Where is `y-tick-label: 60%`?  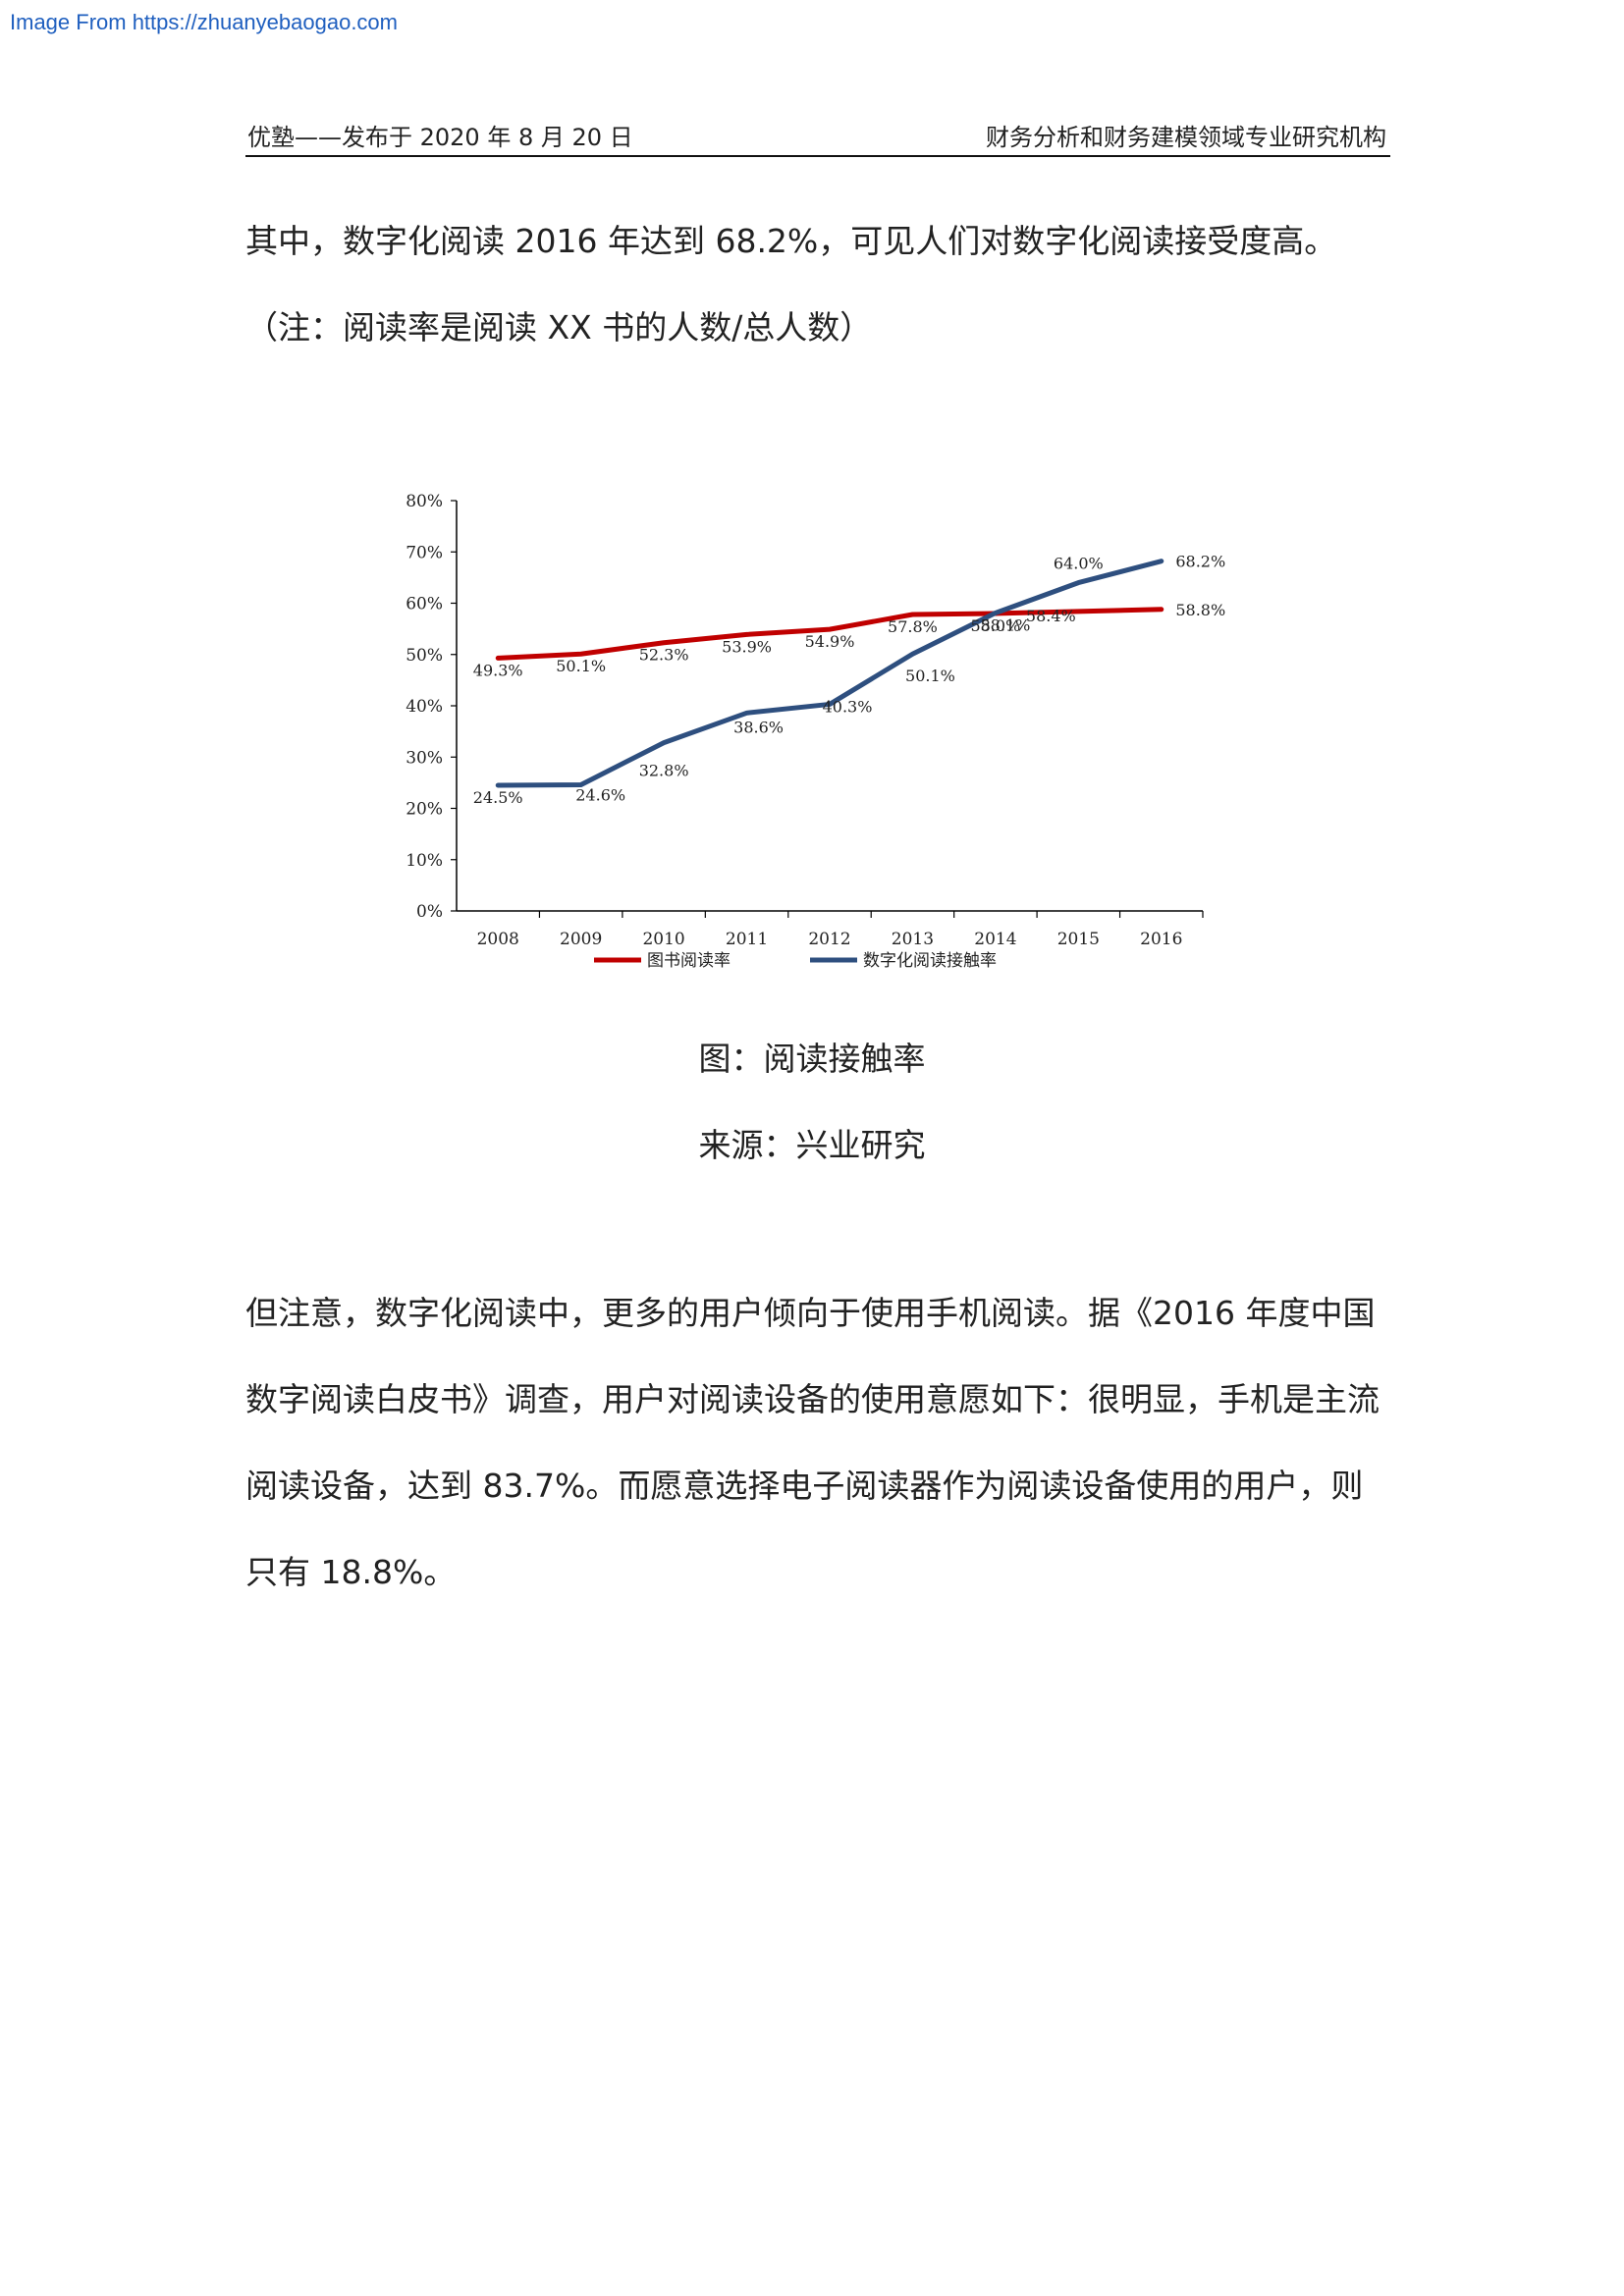 y-tick-label: 60% is located at coordinates (424, 604).